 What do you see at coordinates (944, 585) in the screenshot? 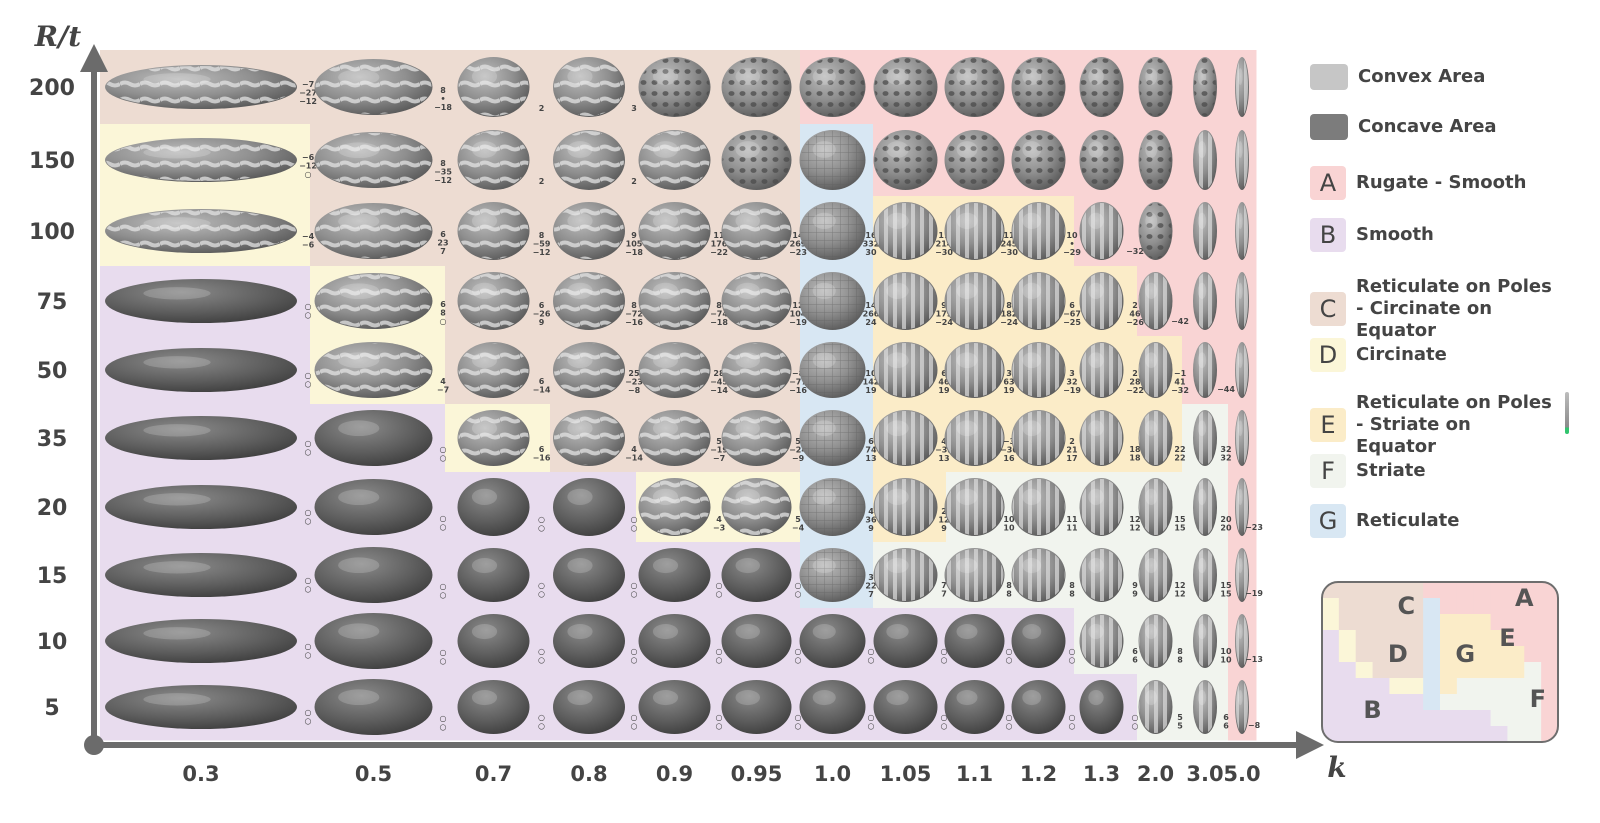
I see `cell-label: 7` at bounding box center [944, 585].